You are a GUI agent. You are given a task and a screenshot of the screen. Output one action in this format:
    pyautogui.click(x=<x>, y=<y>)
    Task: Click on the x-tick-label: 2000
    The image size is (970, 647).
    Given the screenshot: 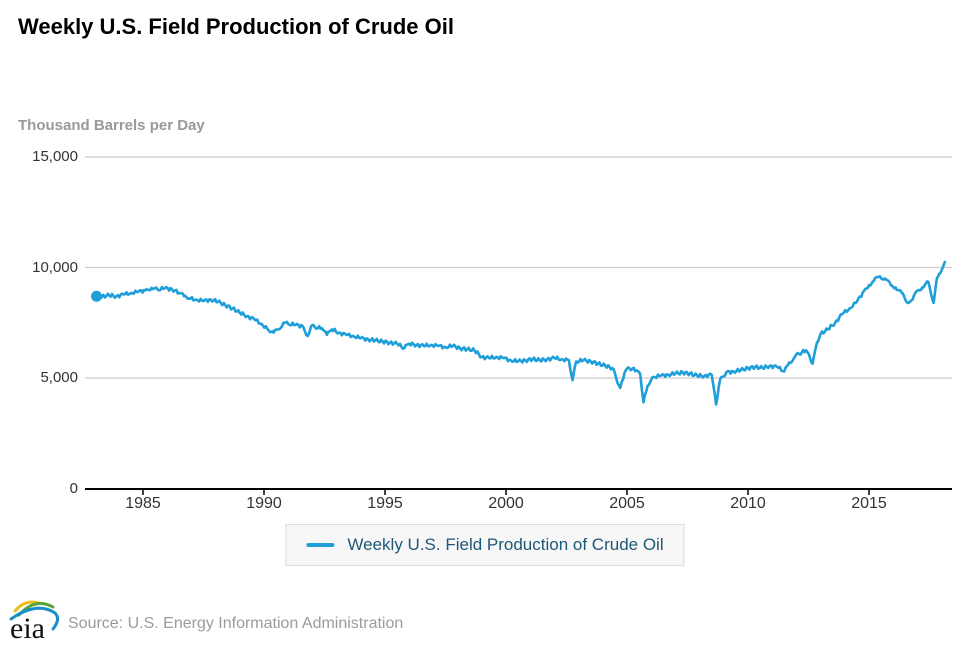 What is the action you would take?
    pyautogui.click(x=506, y=503)
    